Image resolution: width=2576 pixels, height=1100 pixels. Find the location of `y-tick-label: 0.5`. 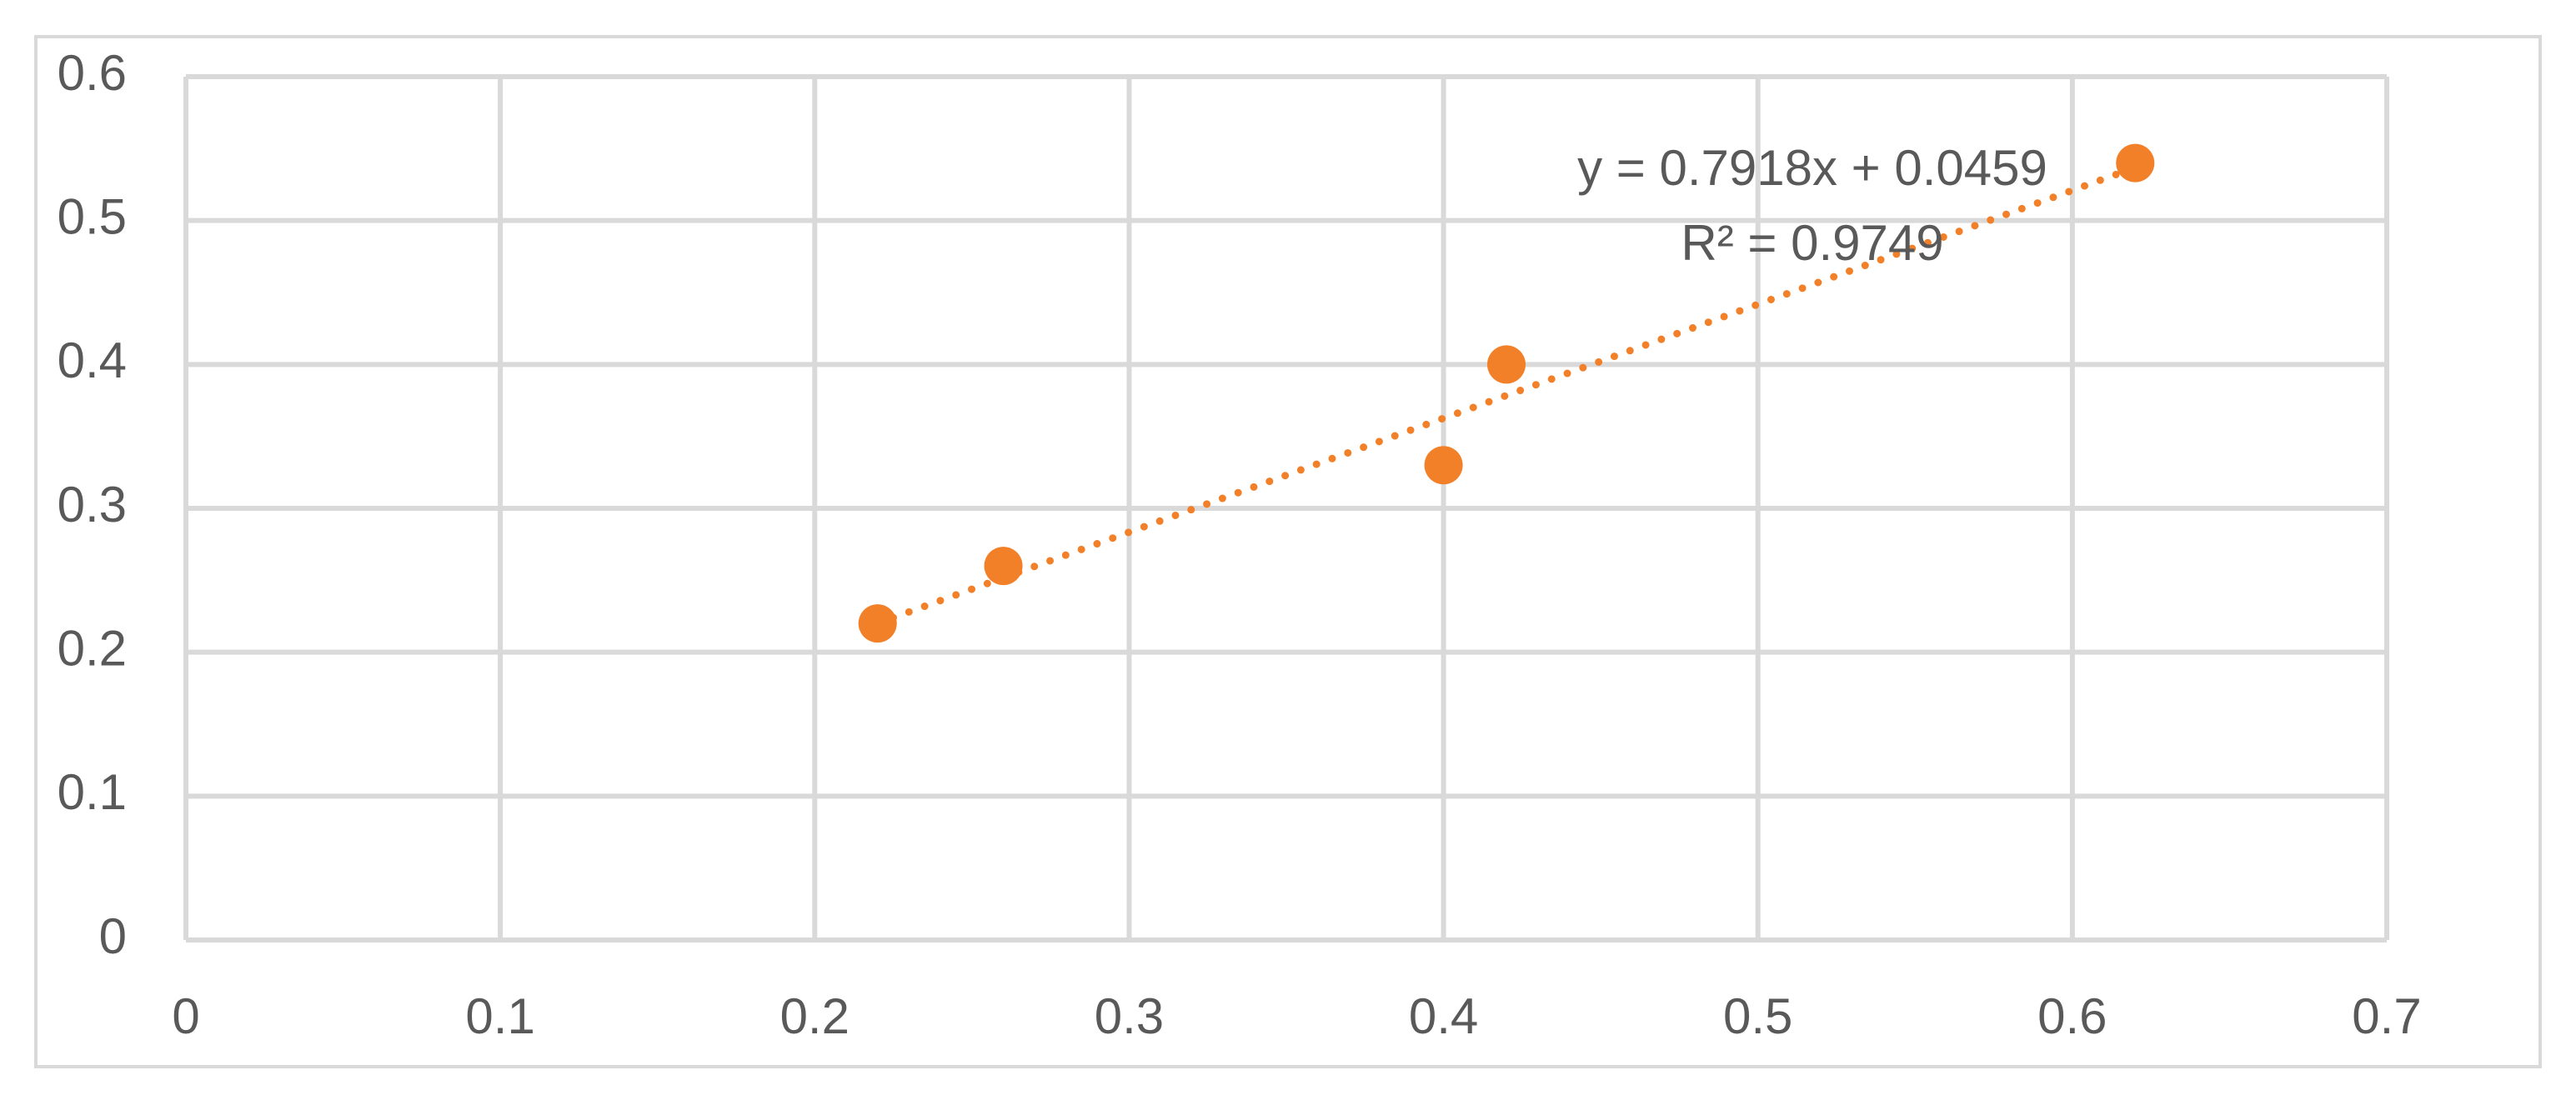

y-tick-label: 0.5 is located at coordinates (92, 217).